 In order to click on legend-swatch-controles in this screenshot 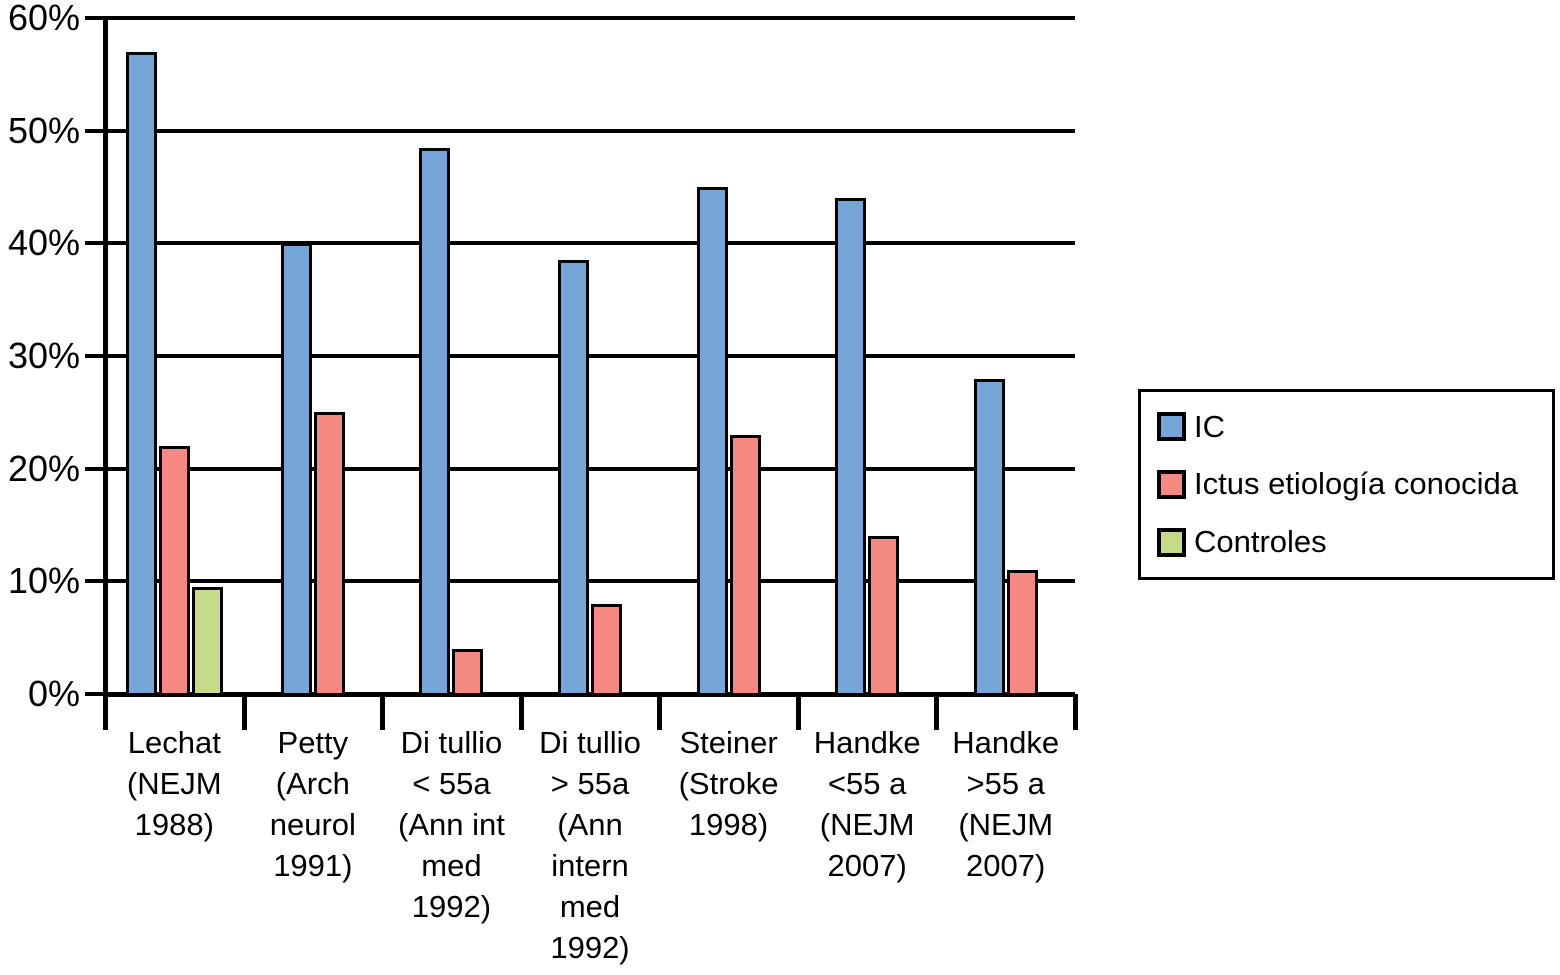, I will do `click(1171, 542)`.